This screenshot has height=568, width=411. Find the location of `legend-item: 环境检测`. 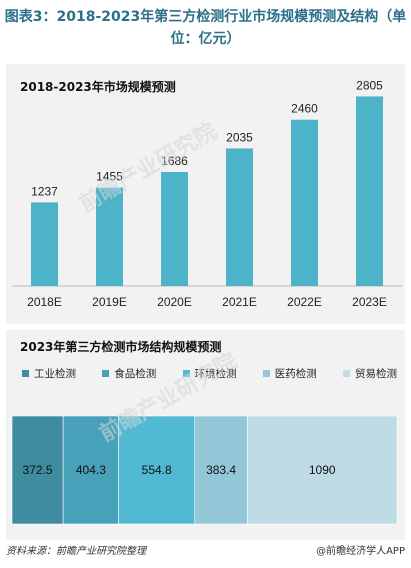

legend-item: 环境检测 is located at coordinates (209, 373).